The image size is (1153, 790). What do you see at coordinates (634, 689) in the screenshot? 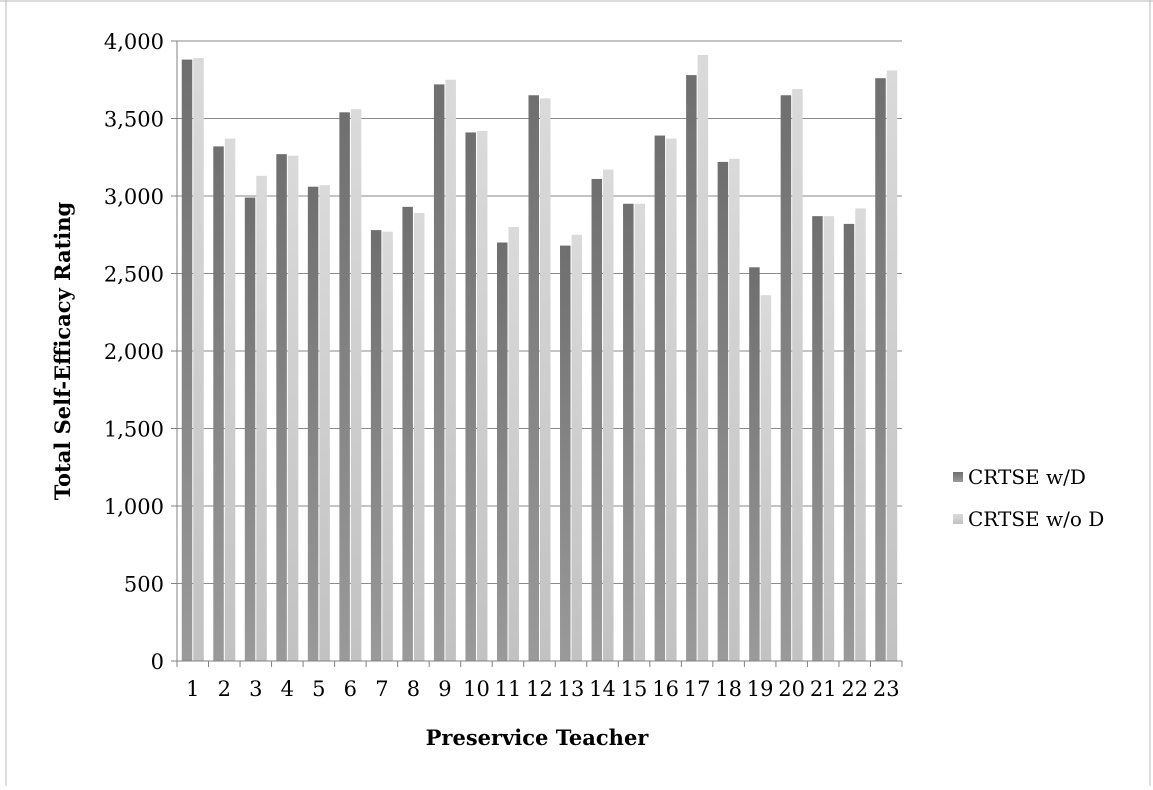
I see `x-tick-label: 15` at bounding box center [634, 689].